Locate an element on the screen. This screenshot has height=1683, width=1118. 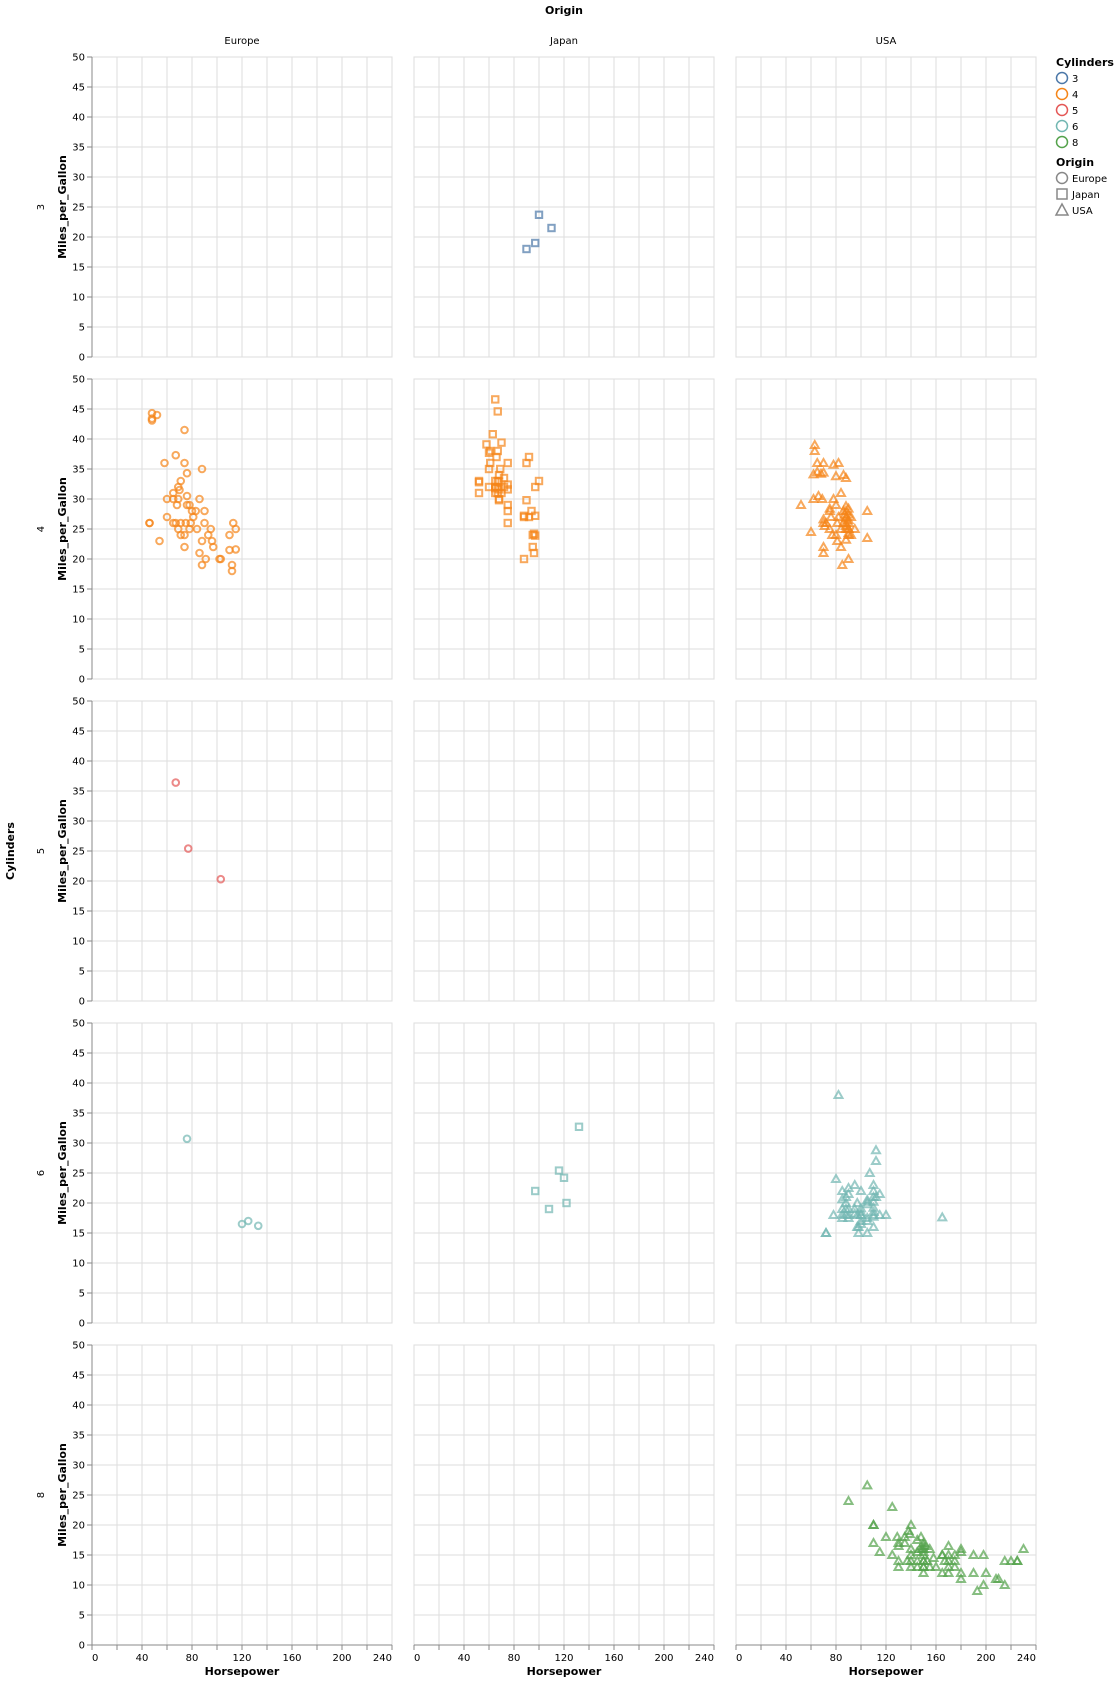
legend-title-cylinders: Cylinders is located at coordinates (1085, 62).